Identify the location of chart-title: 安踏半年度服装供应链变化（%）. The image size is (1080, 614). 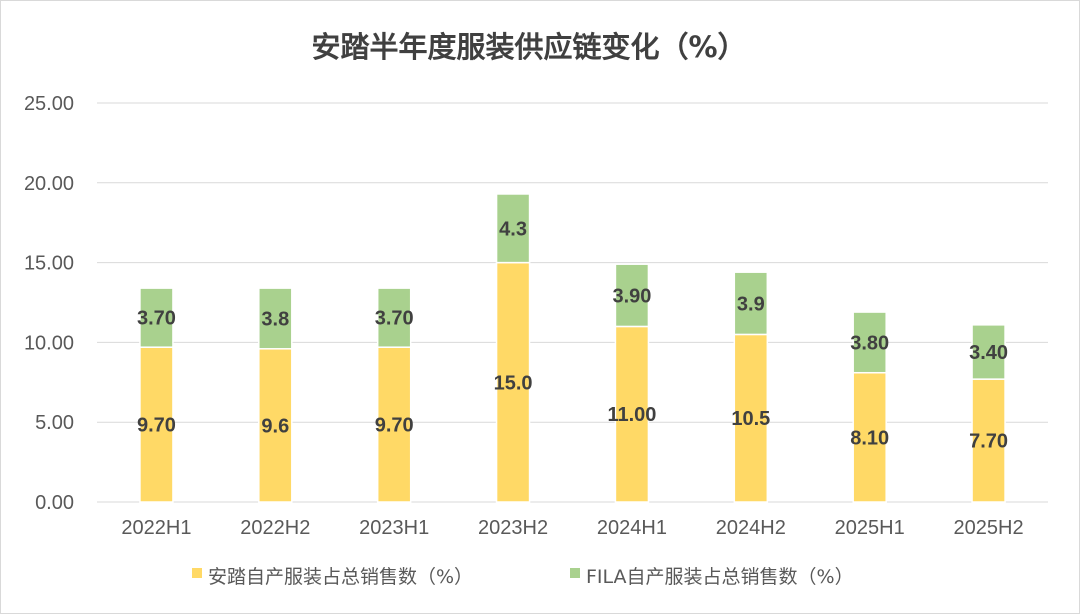
(528, 47).